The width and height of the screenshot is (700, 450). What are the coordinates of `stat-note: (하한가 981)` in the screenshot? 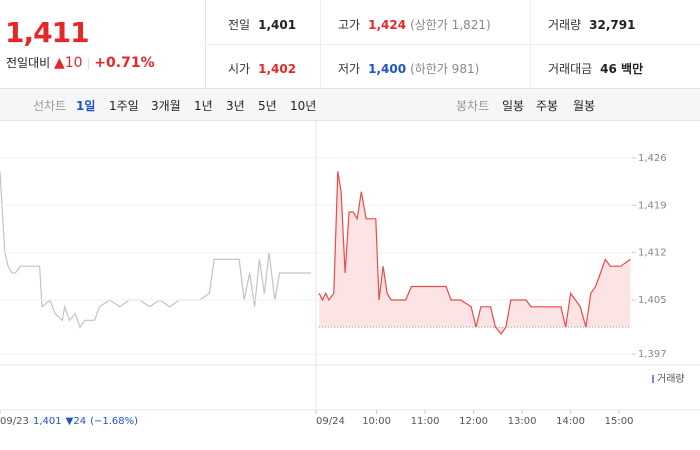 It's located at (445, 69).